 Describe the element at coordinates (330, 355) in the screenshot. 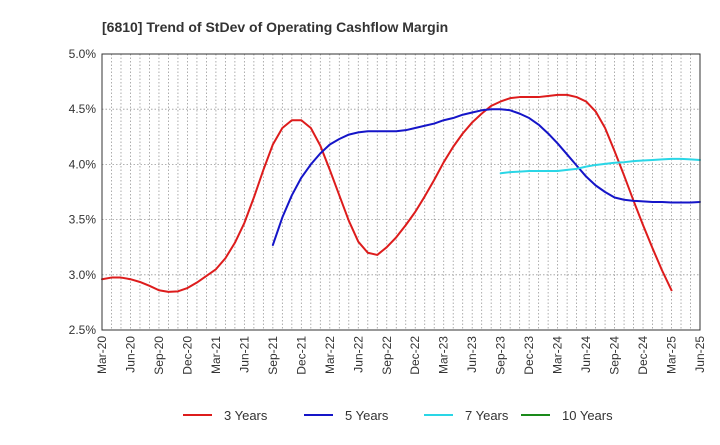

I see `x-tick-label: Mar-22` at that location.